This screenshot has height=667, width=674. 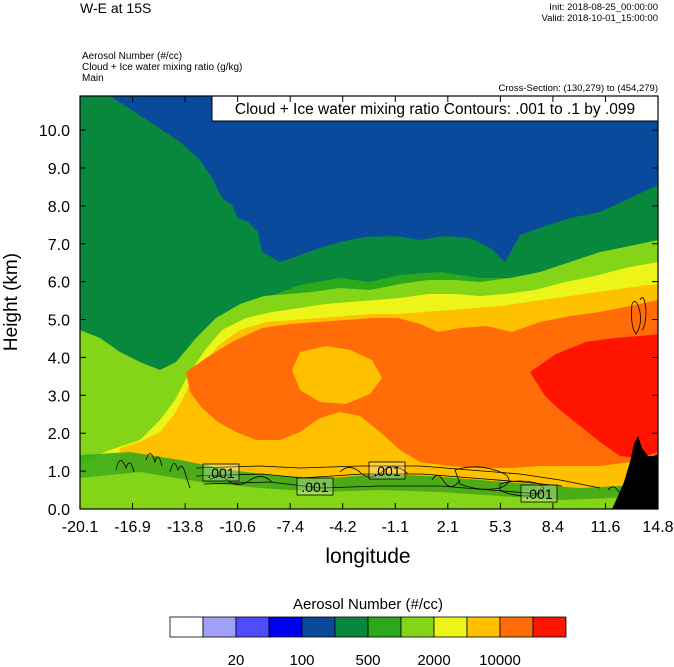 What do you see at coordinates (367, 659) in the screenshot?
I see `colorbar-label: 500` at bounding box center [367, 659].